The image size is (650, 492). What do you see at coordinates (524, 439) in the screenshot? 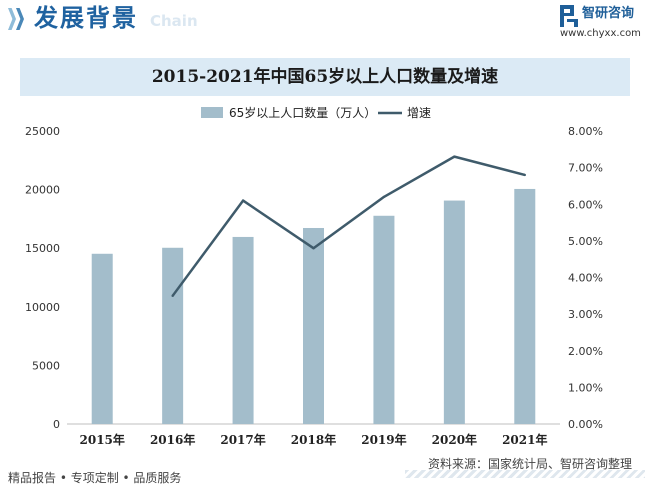
I see `x-tick-label: 2021年` at bounding box center [524, 439].